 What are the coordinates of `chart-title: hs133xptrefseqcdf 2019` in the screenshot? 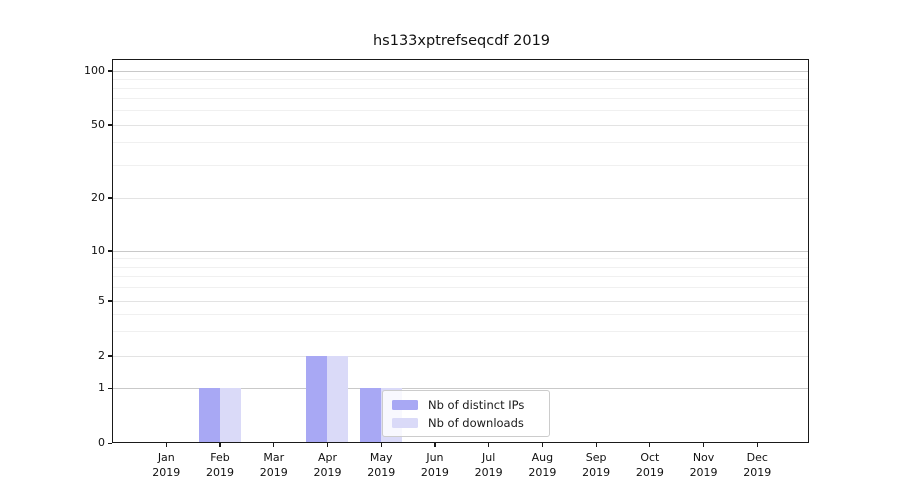 It's located at (461, 41).